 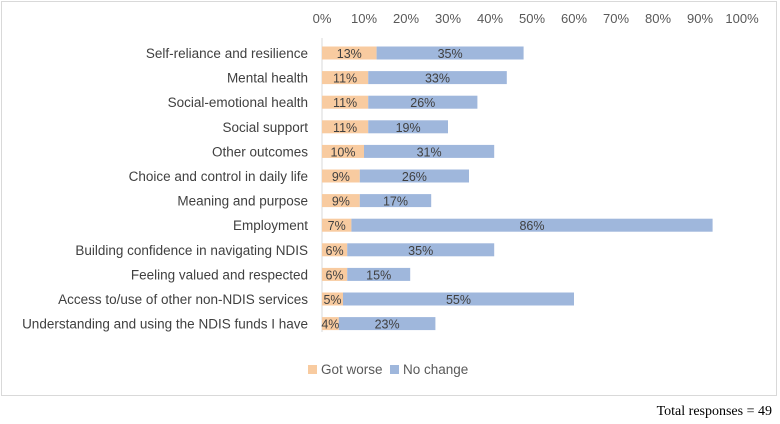 I want to click on x-tick-label: 10%, so click(x=364, y=18).